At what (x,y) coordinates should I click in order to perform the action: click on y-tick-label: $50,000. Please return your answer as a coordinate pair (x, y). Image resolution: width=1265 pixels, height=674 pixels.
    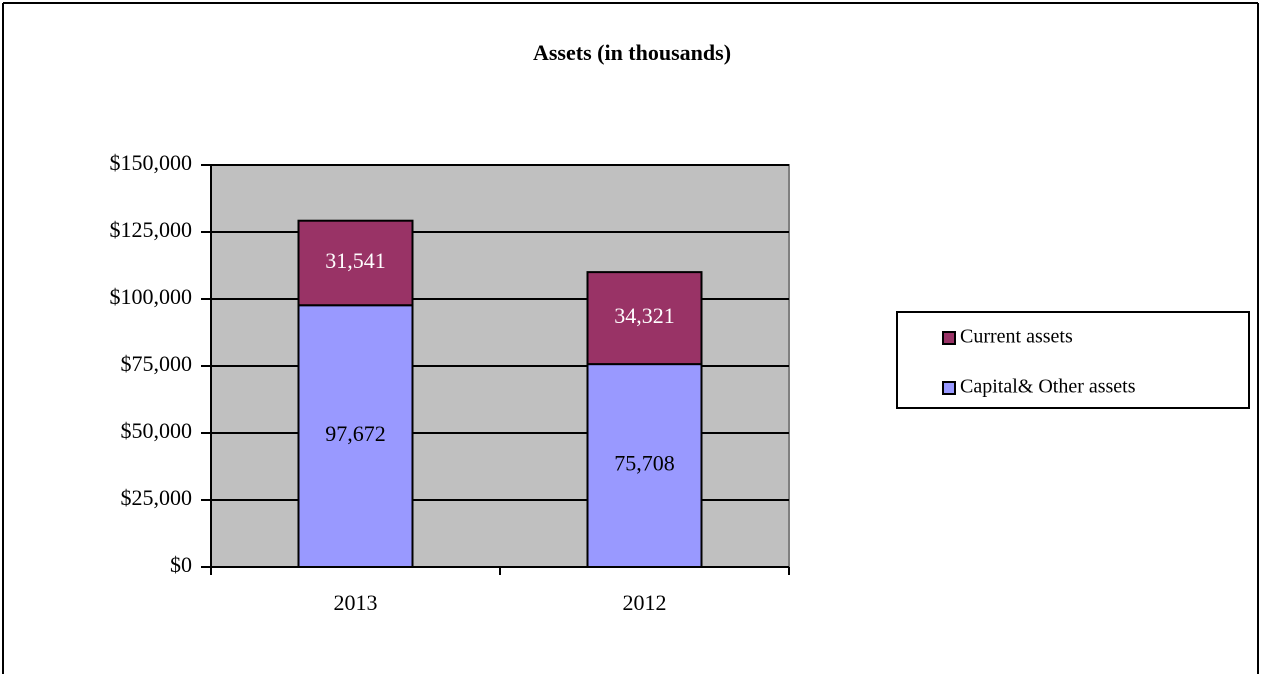
    Looking at the image, I should click on (157, 430).